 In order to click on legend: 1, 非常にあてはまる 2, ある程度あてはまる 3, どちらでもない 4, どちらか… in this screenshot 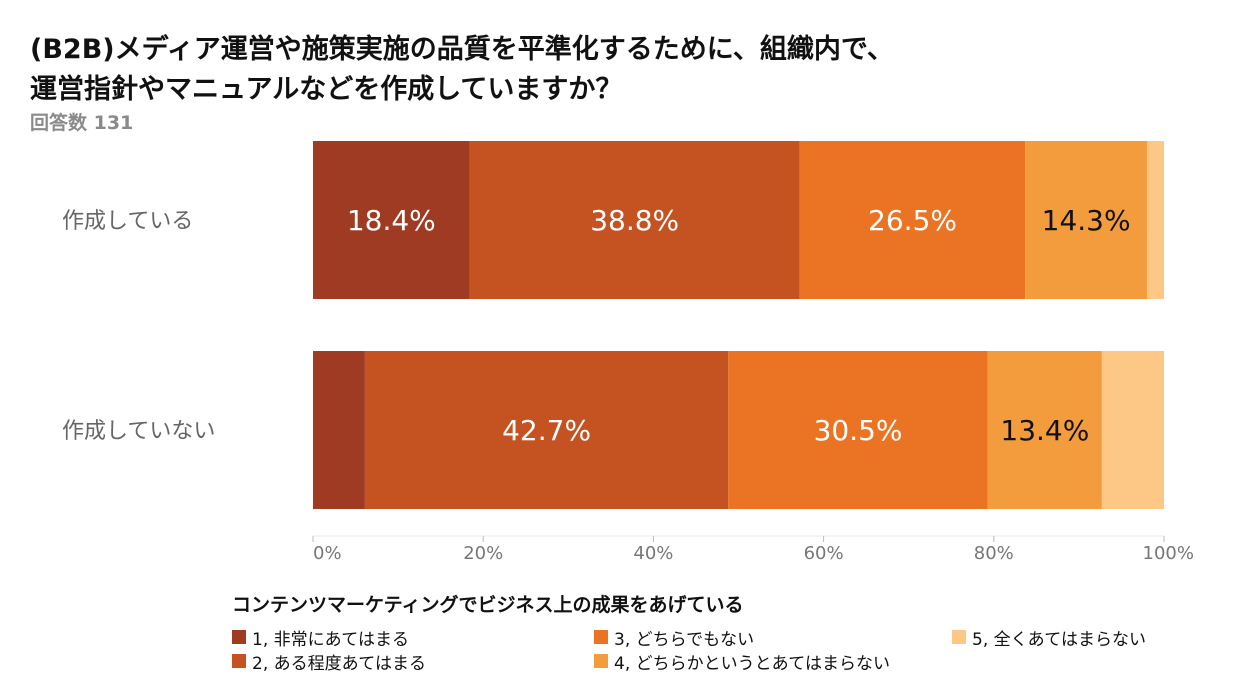, I will do `click(732, 650)`.